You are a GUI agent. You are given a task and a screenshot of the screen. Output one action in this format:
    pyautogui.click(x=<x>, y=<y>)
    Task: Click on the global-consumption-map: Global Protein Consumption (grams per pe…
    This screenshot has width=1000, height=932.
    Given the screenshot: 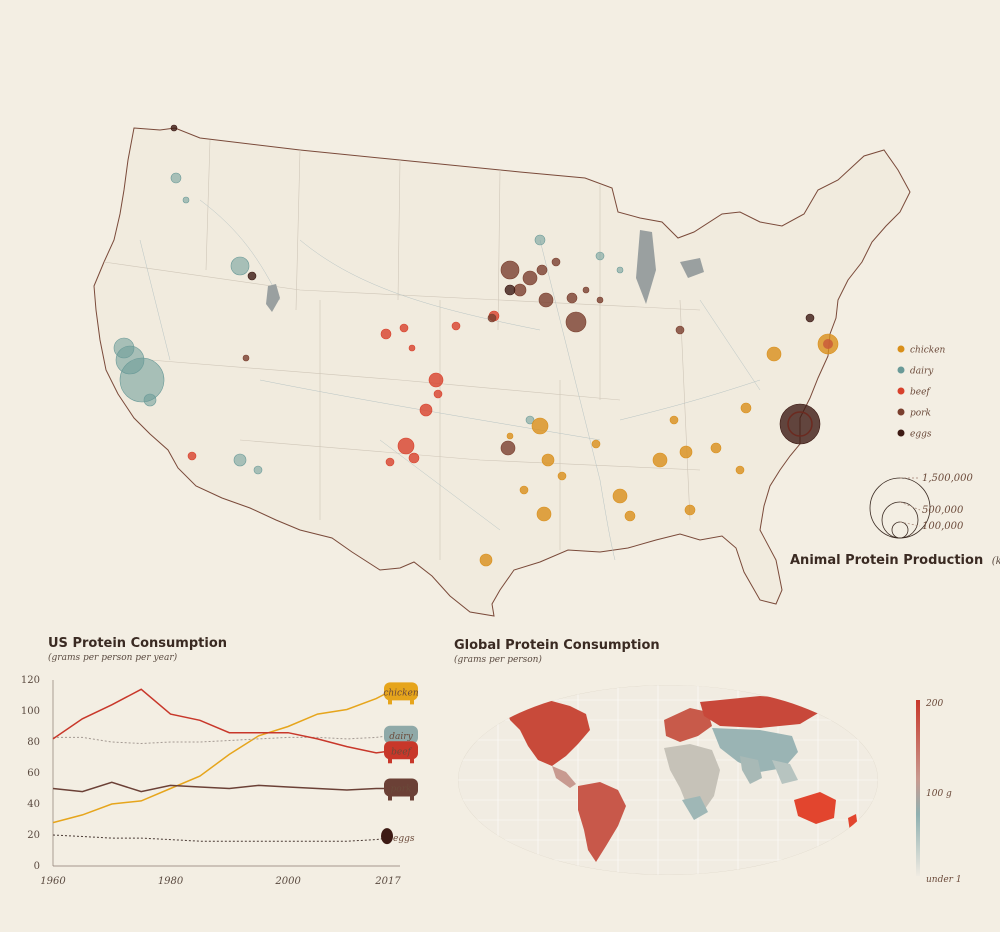 What is the action you would take?
    pyautogui.click(x=708, y=761)
    